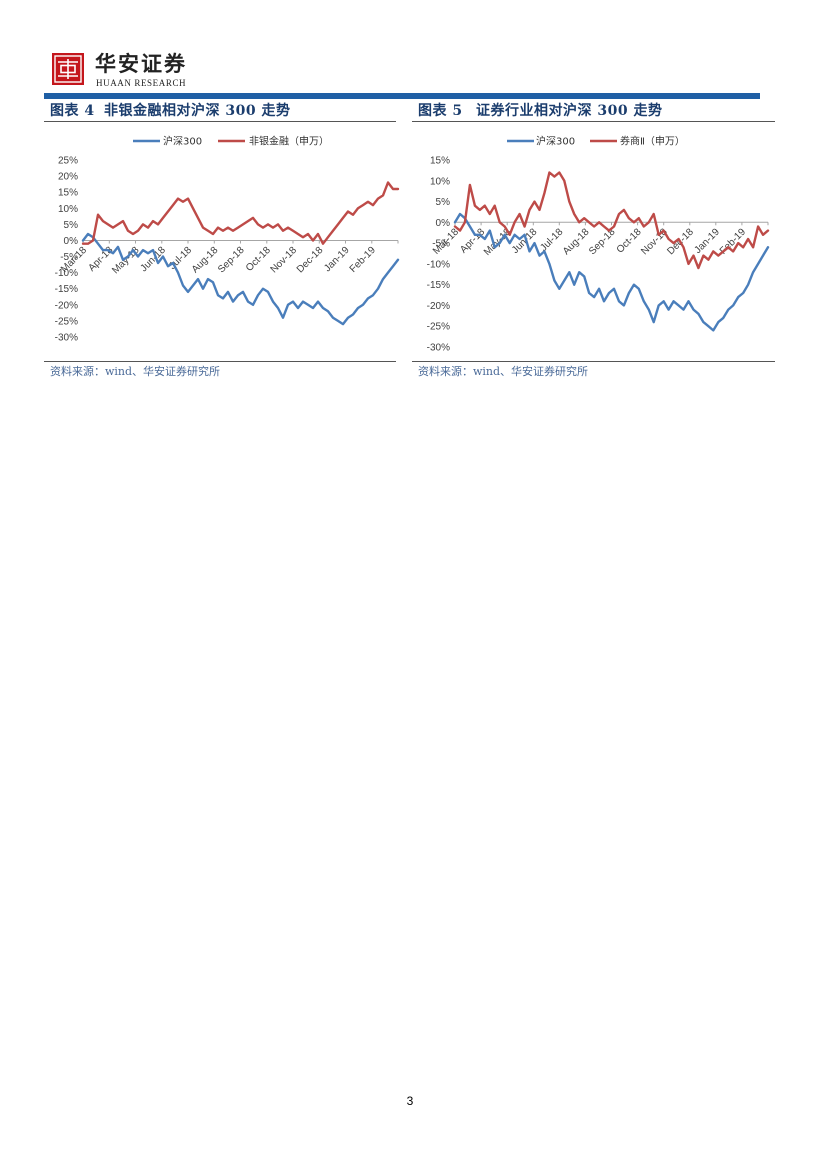  I want to click on legend-label: 非银金融（申万）, so click(289, 141).